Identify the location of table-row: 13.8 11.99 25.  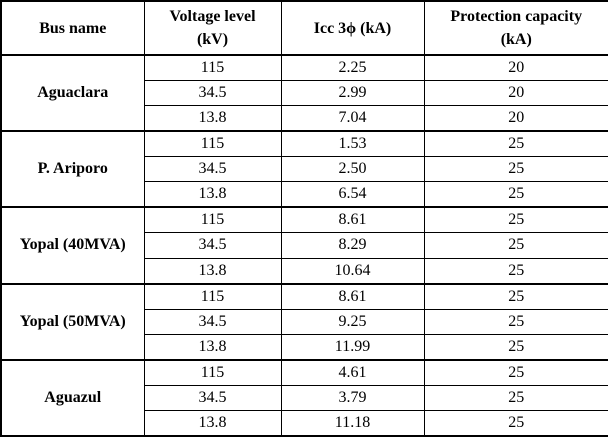
(304, 347).